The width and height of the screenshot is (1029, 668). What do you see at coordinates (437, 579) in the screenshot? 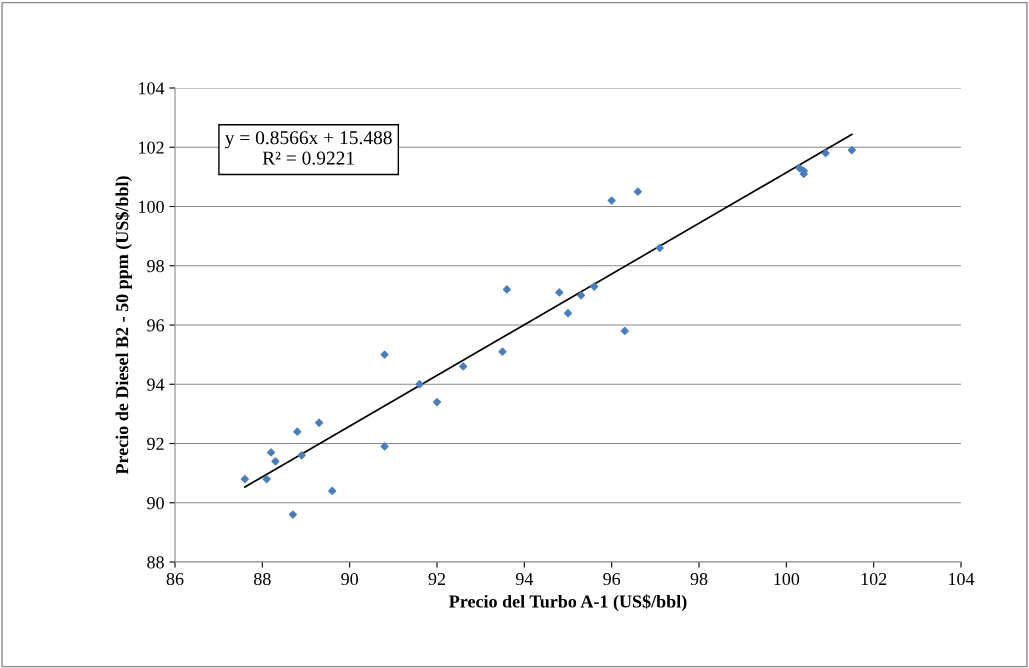
I see `x-tick-label: 92` at bounding box center [437, 579].